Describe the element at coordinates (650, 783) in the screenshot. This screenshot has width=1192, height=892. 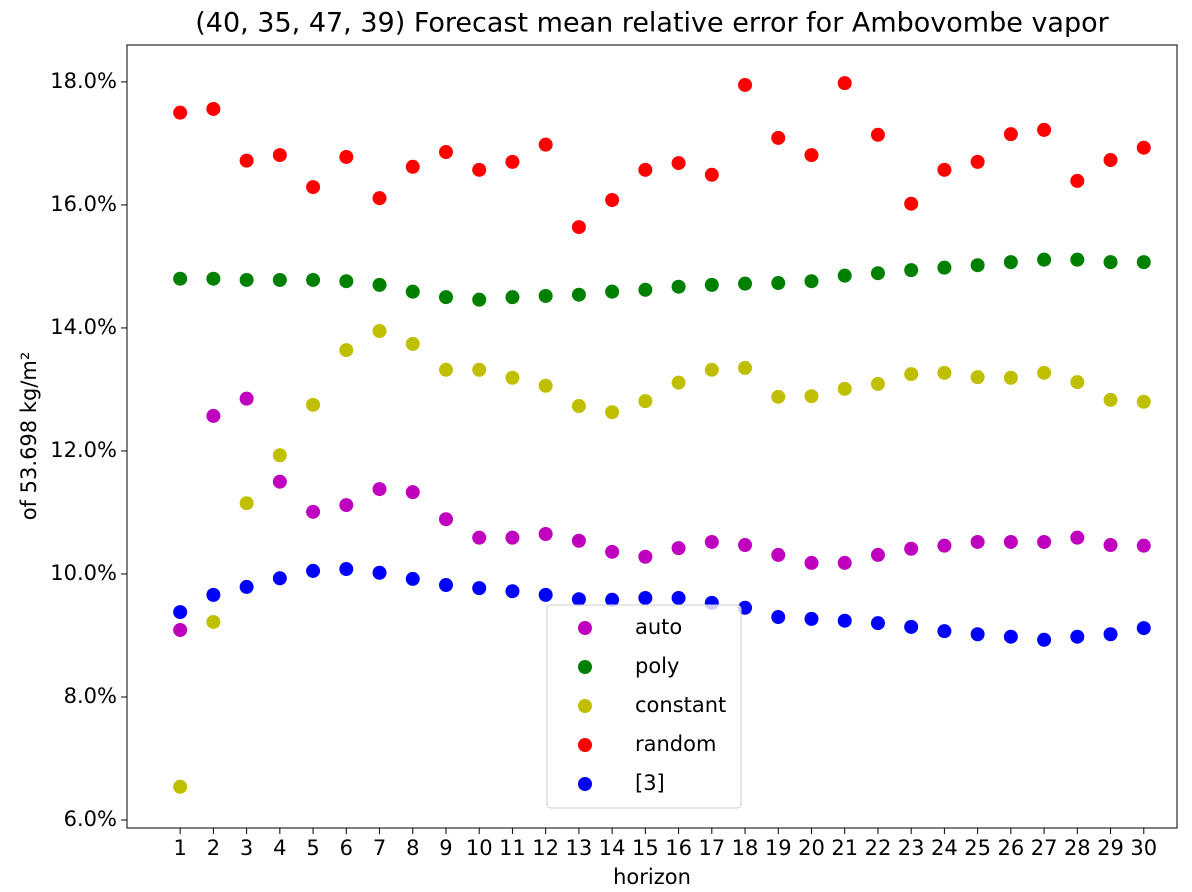
I see `legend-label: [3]` at that location.